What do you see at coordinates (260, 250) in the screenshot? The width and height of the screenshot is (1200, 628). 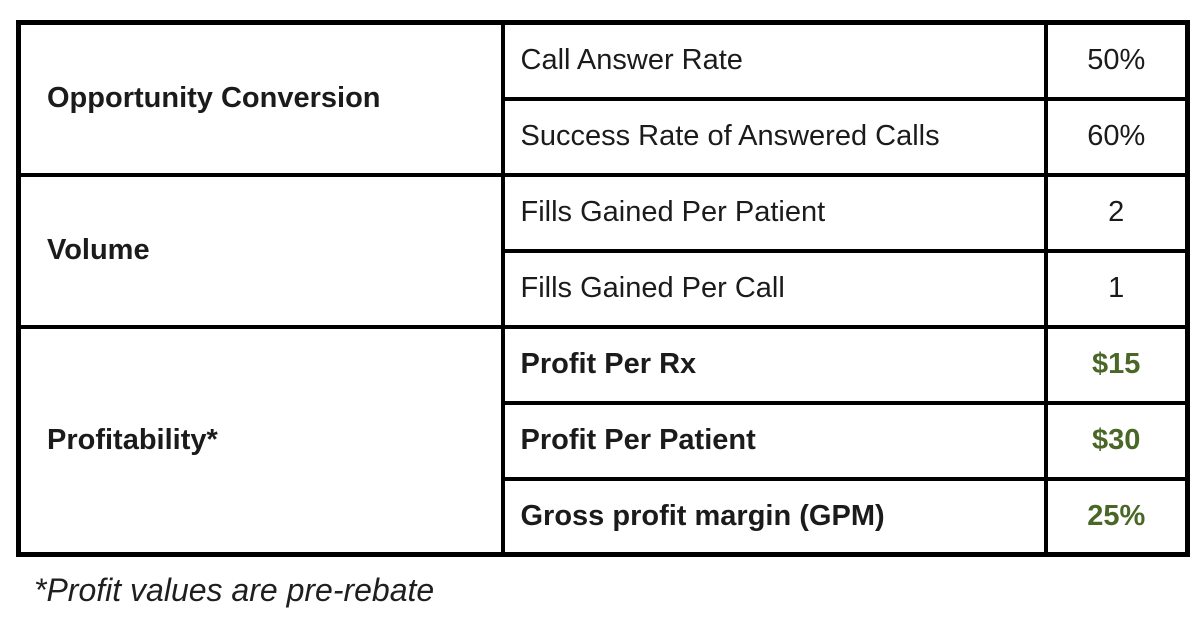 I see `category-cell-volume: Volume` at bounding box center [260, 250].